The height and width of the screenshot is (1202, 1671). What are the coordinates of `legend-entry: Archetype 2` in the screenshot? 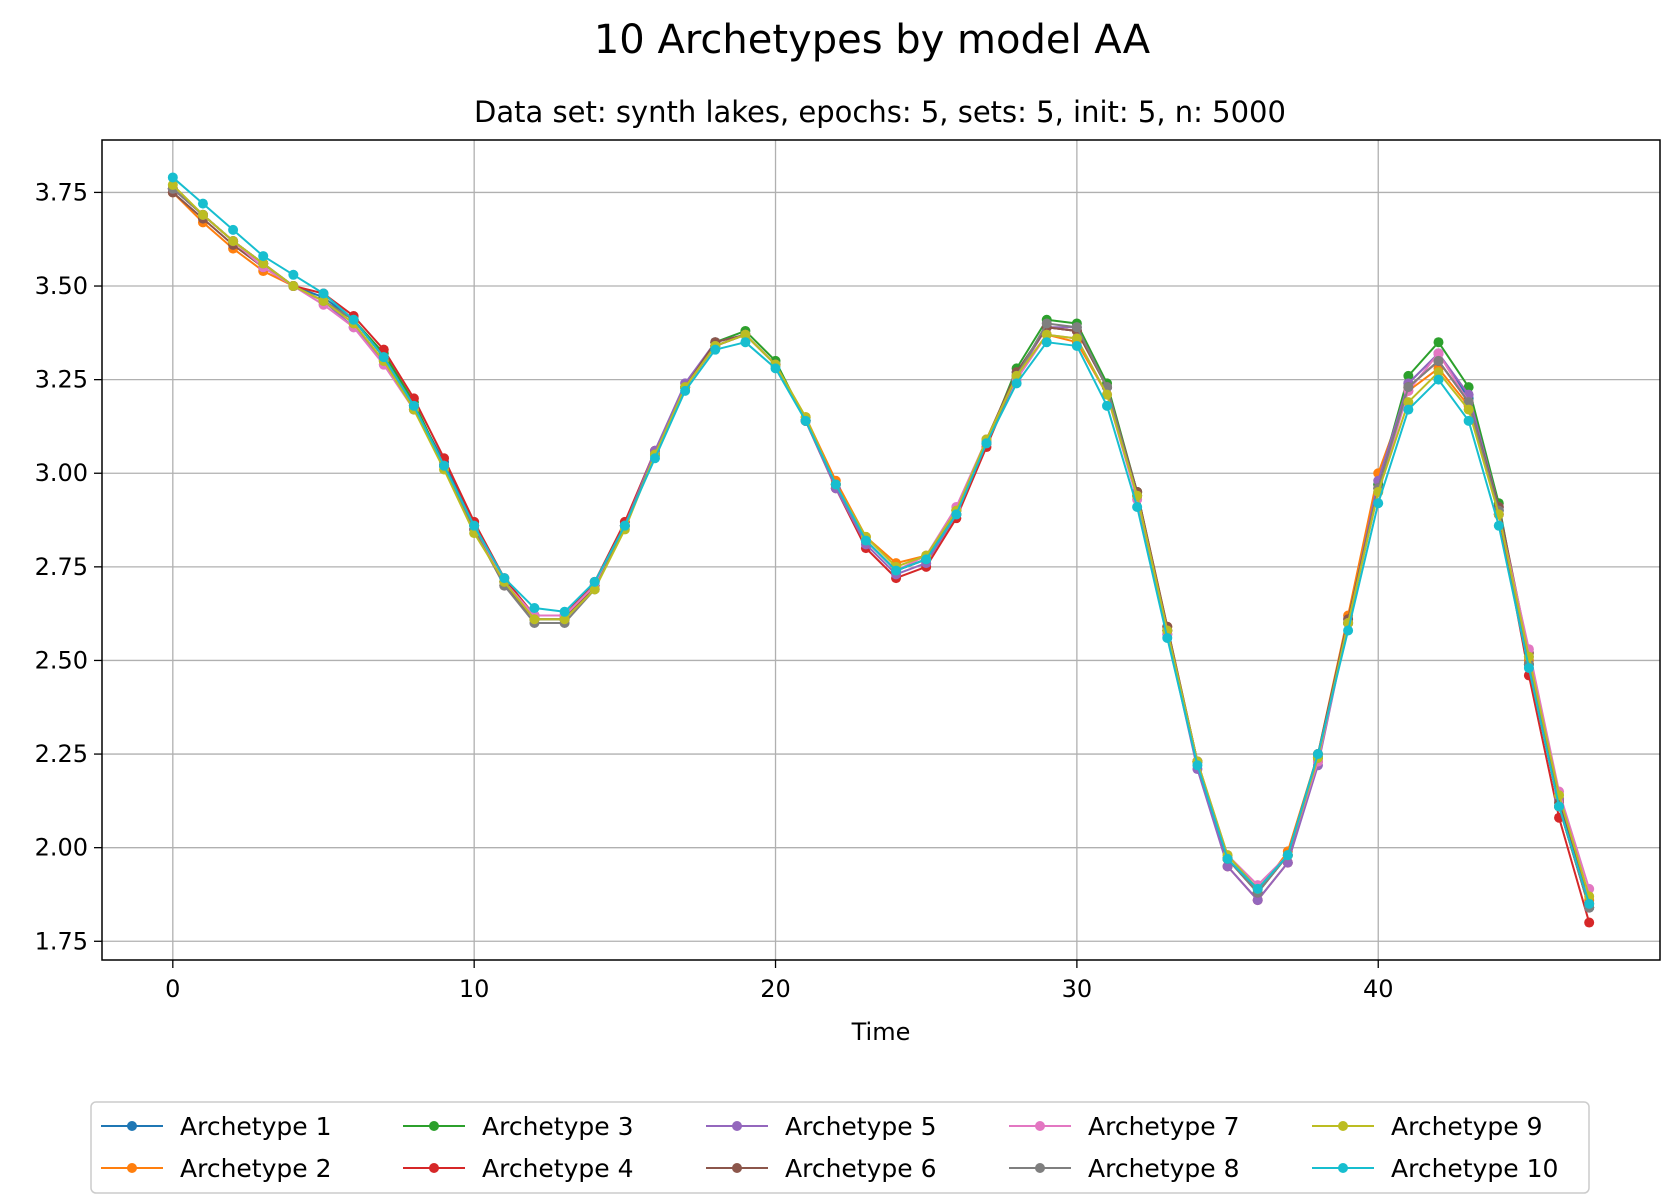 It's located at (216, 1168).